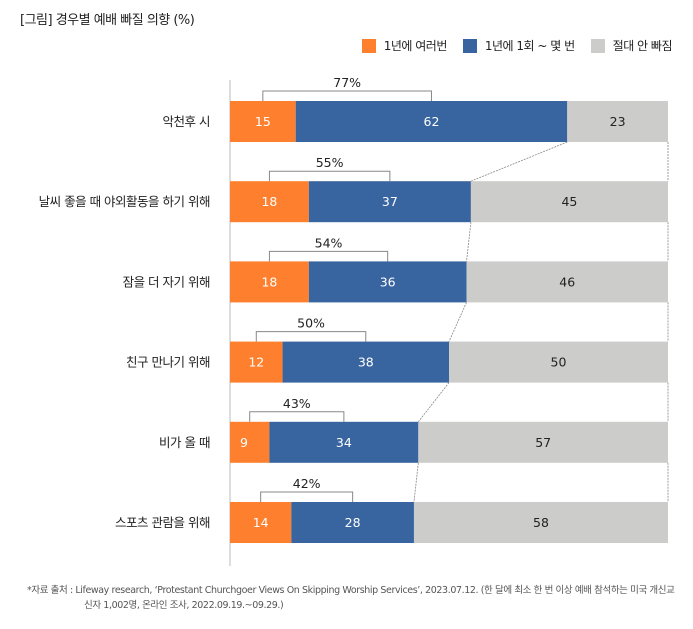 This screenshot has height=629, width=693. What do you see at coordinates (162, 522) in the screenshot?
I see `category-label: 스포츠 관람을 위해` at bounding box center [162, 522].